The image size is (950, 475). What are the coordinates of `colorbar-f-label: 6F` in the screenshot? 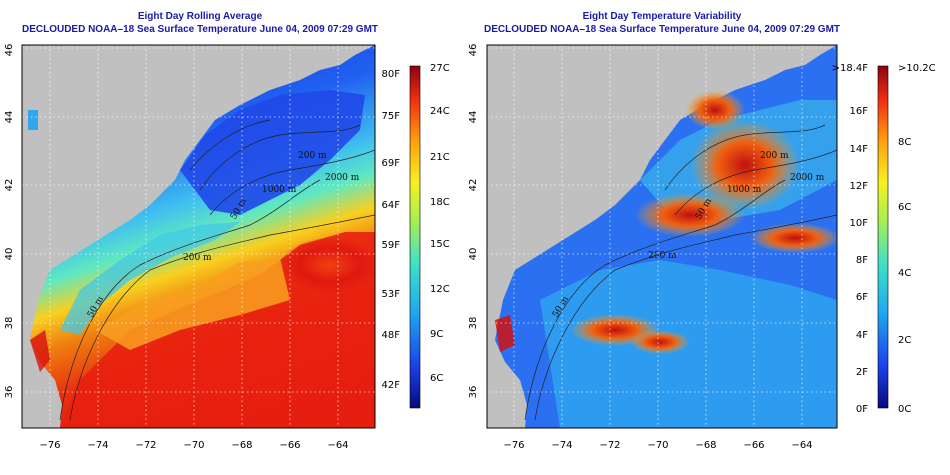 It's located at (862, 297).